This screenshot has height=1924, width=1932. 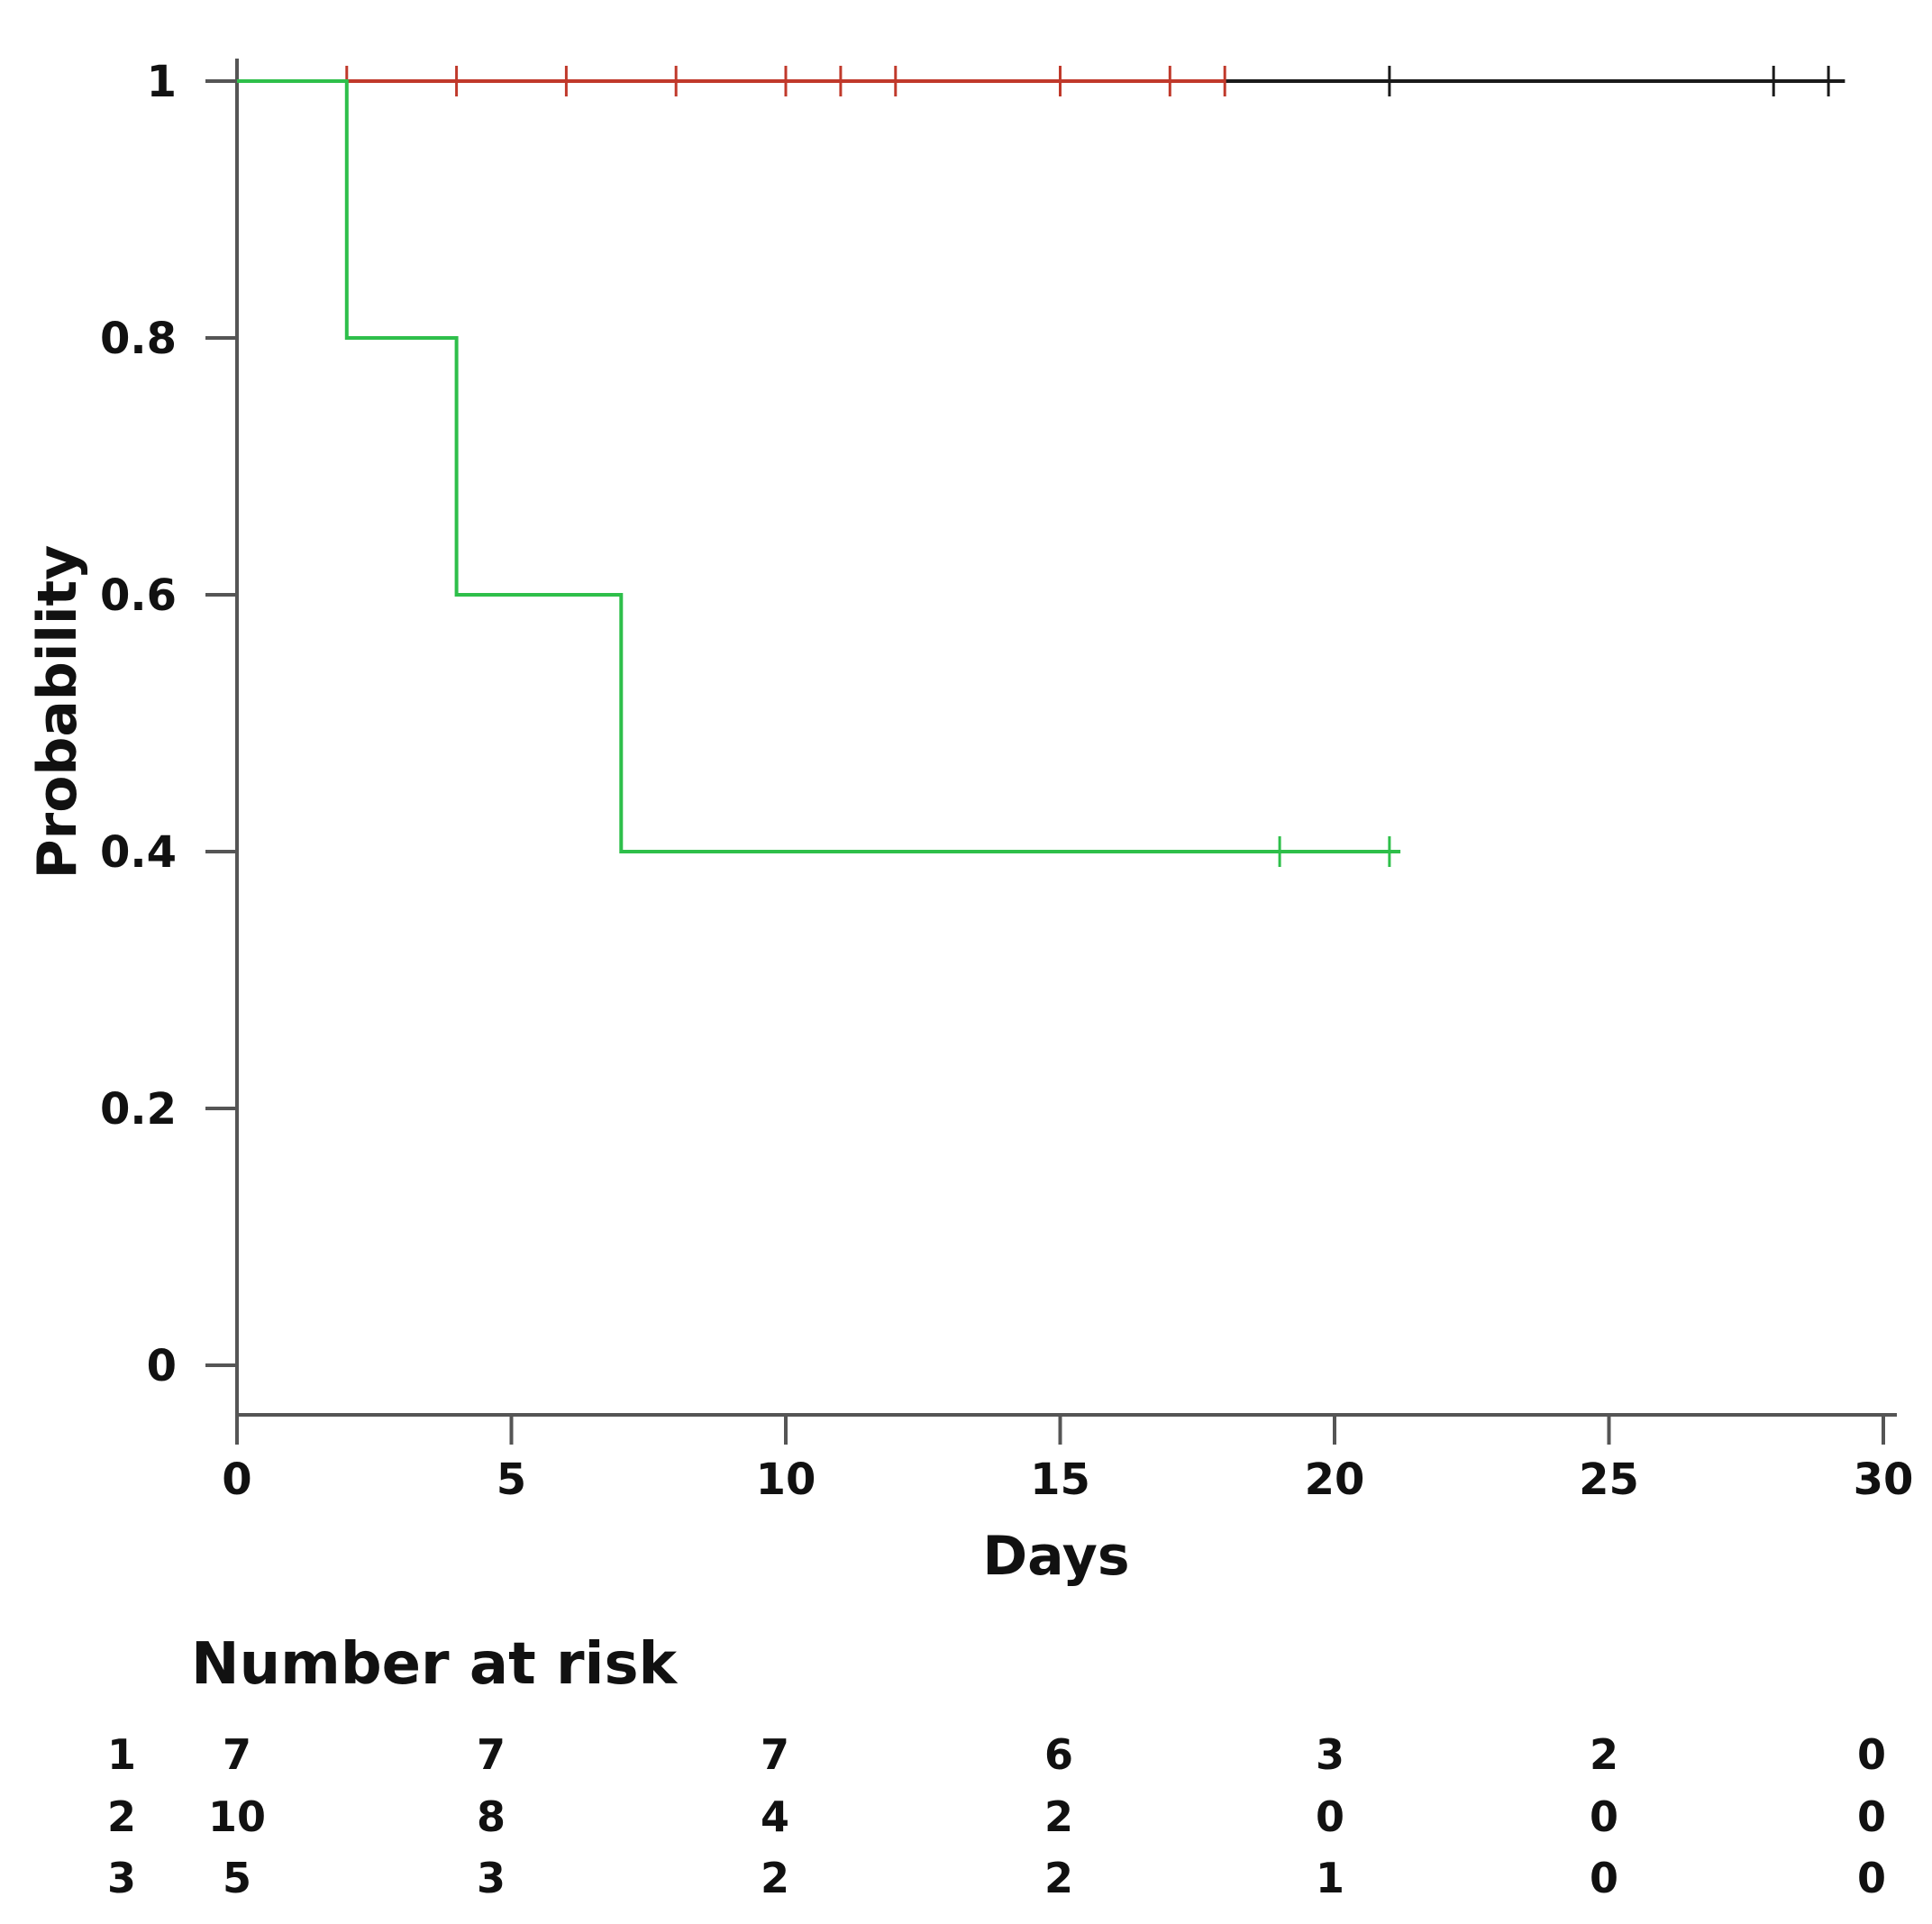 I want to click on risk-count: 8, so click(x=491, y=1816).